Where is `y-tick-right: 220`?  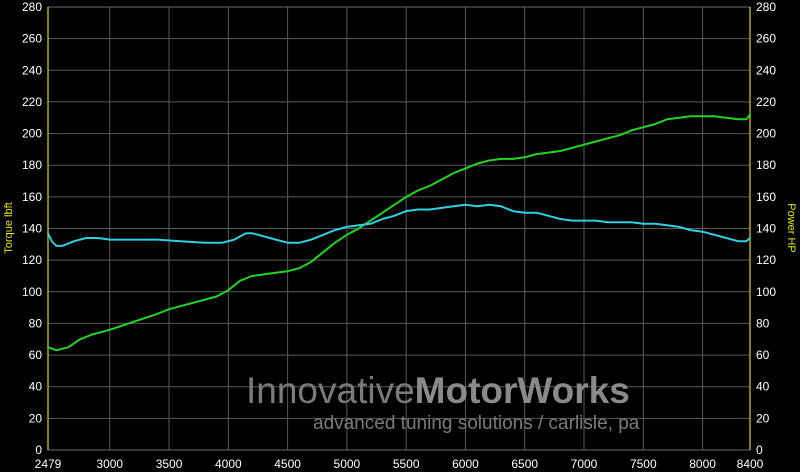 y-tick-right: 220 is located at coordinates (766, 102).